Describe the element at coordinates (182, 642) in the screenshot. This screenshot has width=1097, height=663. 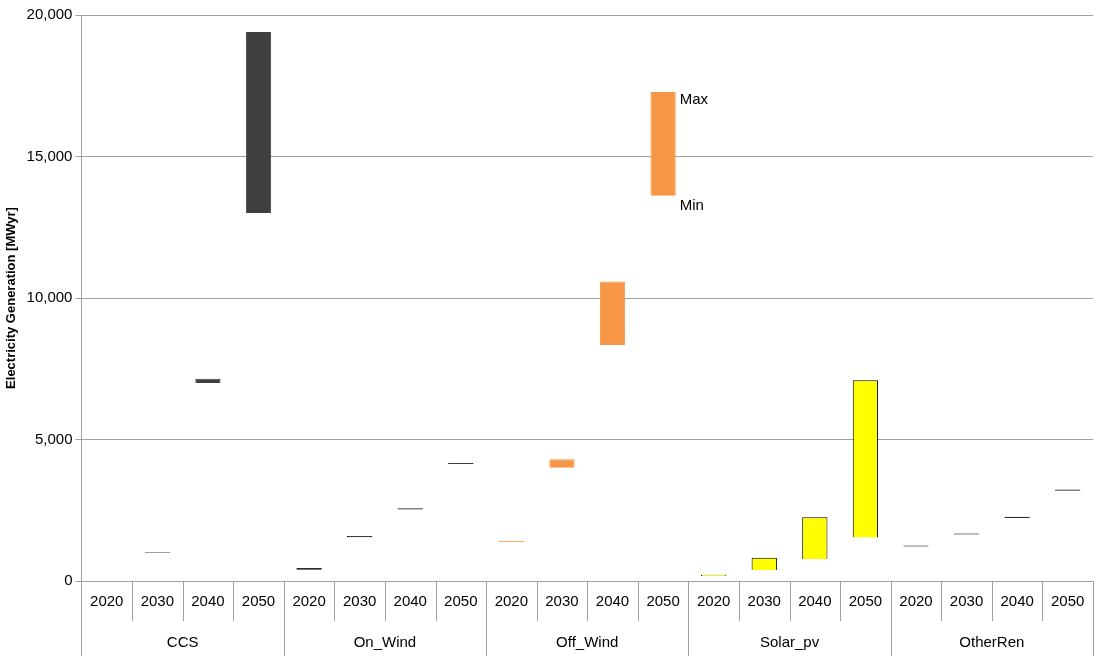
I see `text: CCS` at that location.